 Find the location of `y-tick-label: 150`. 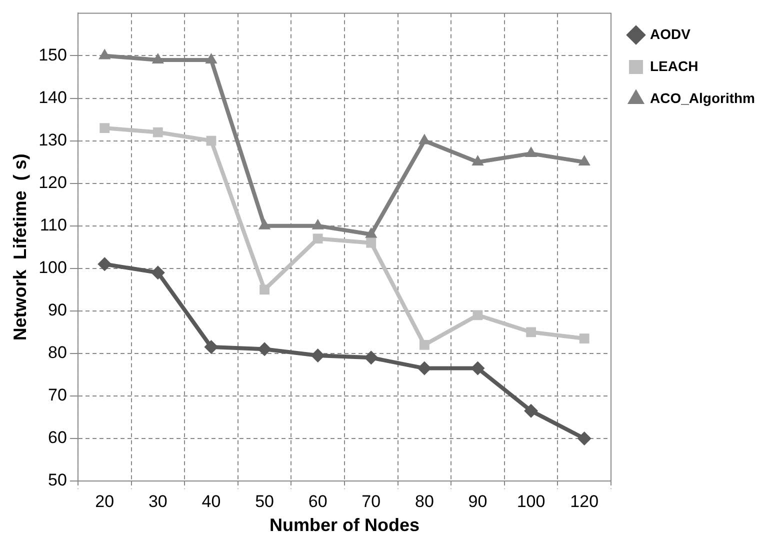

y-tick-label: 150 is located at coordinates (52, 54).